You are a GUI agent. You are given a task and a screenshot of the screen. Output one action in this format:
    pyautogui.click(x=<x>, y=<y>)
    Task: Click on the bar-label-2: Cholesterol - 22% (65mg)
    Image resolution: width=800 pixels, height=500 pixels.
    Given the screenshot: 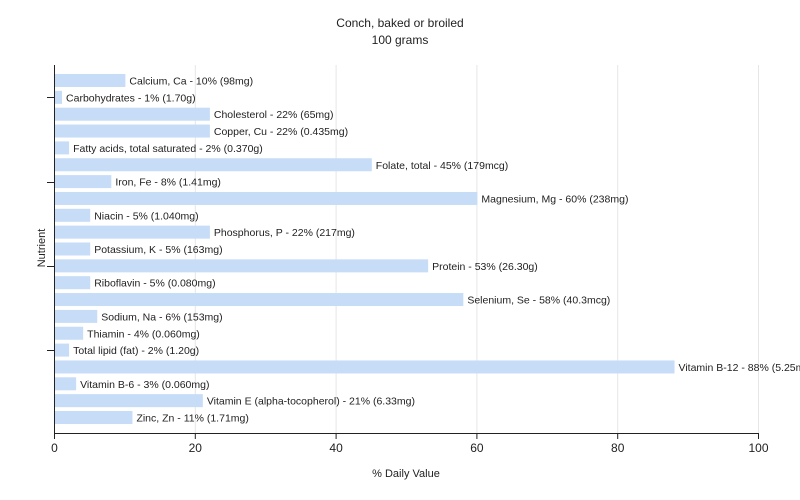 What is the action you would take?
    pyautogui.click(x=274, y=115)
    